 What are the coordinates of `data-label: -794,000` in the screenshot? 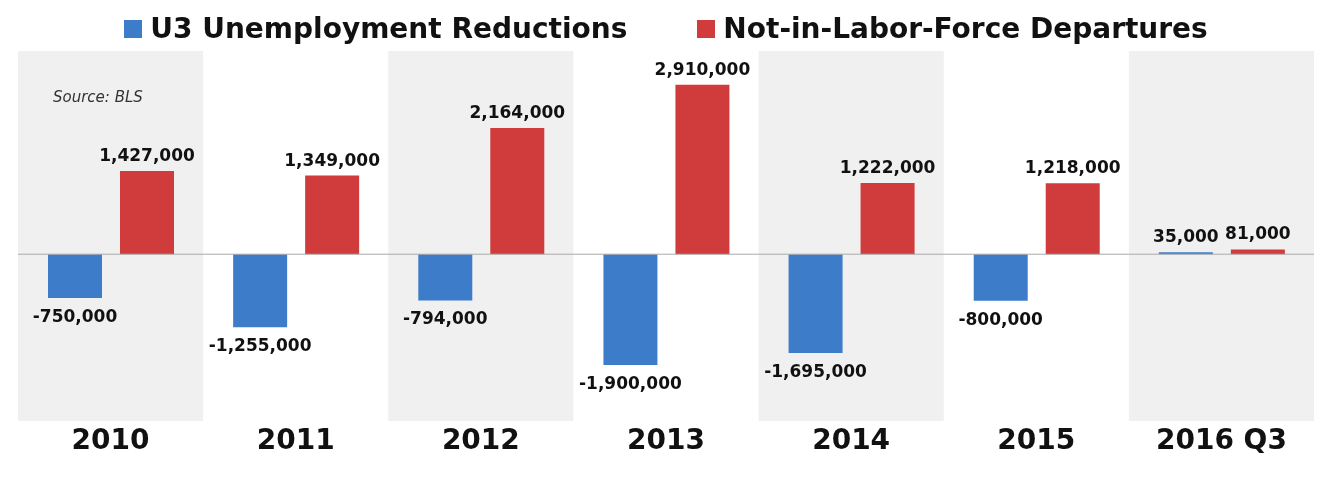 It's located at (445, 318).